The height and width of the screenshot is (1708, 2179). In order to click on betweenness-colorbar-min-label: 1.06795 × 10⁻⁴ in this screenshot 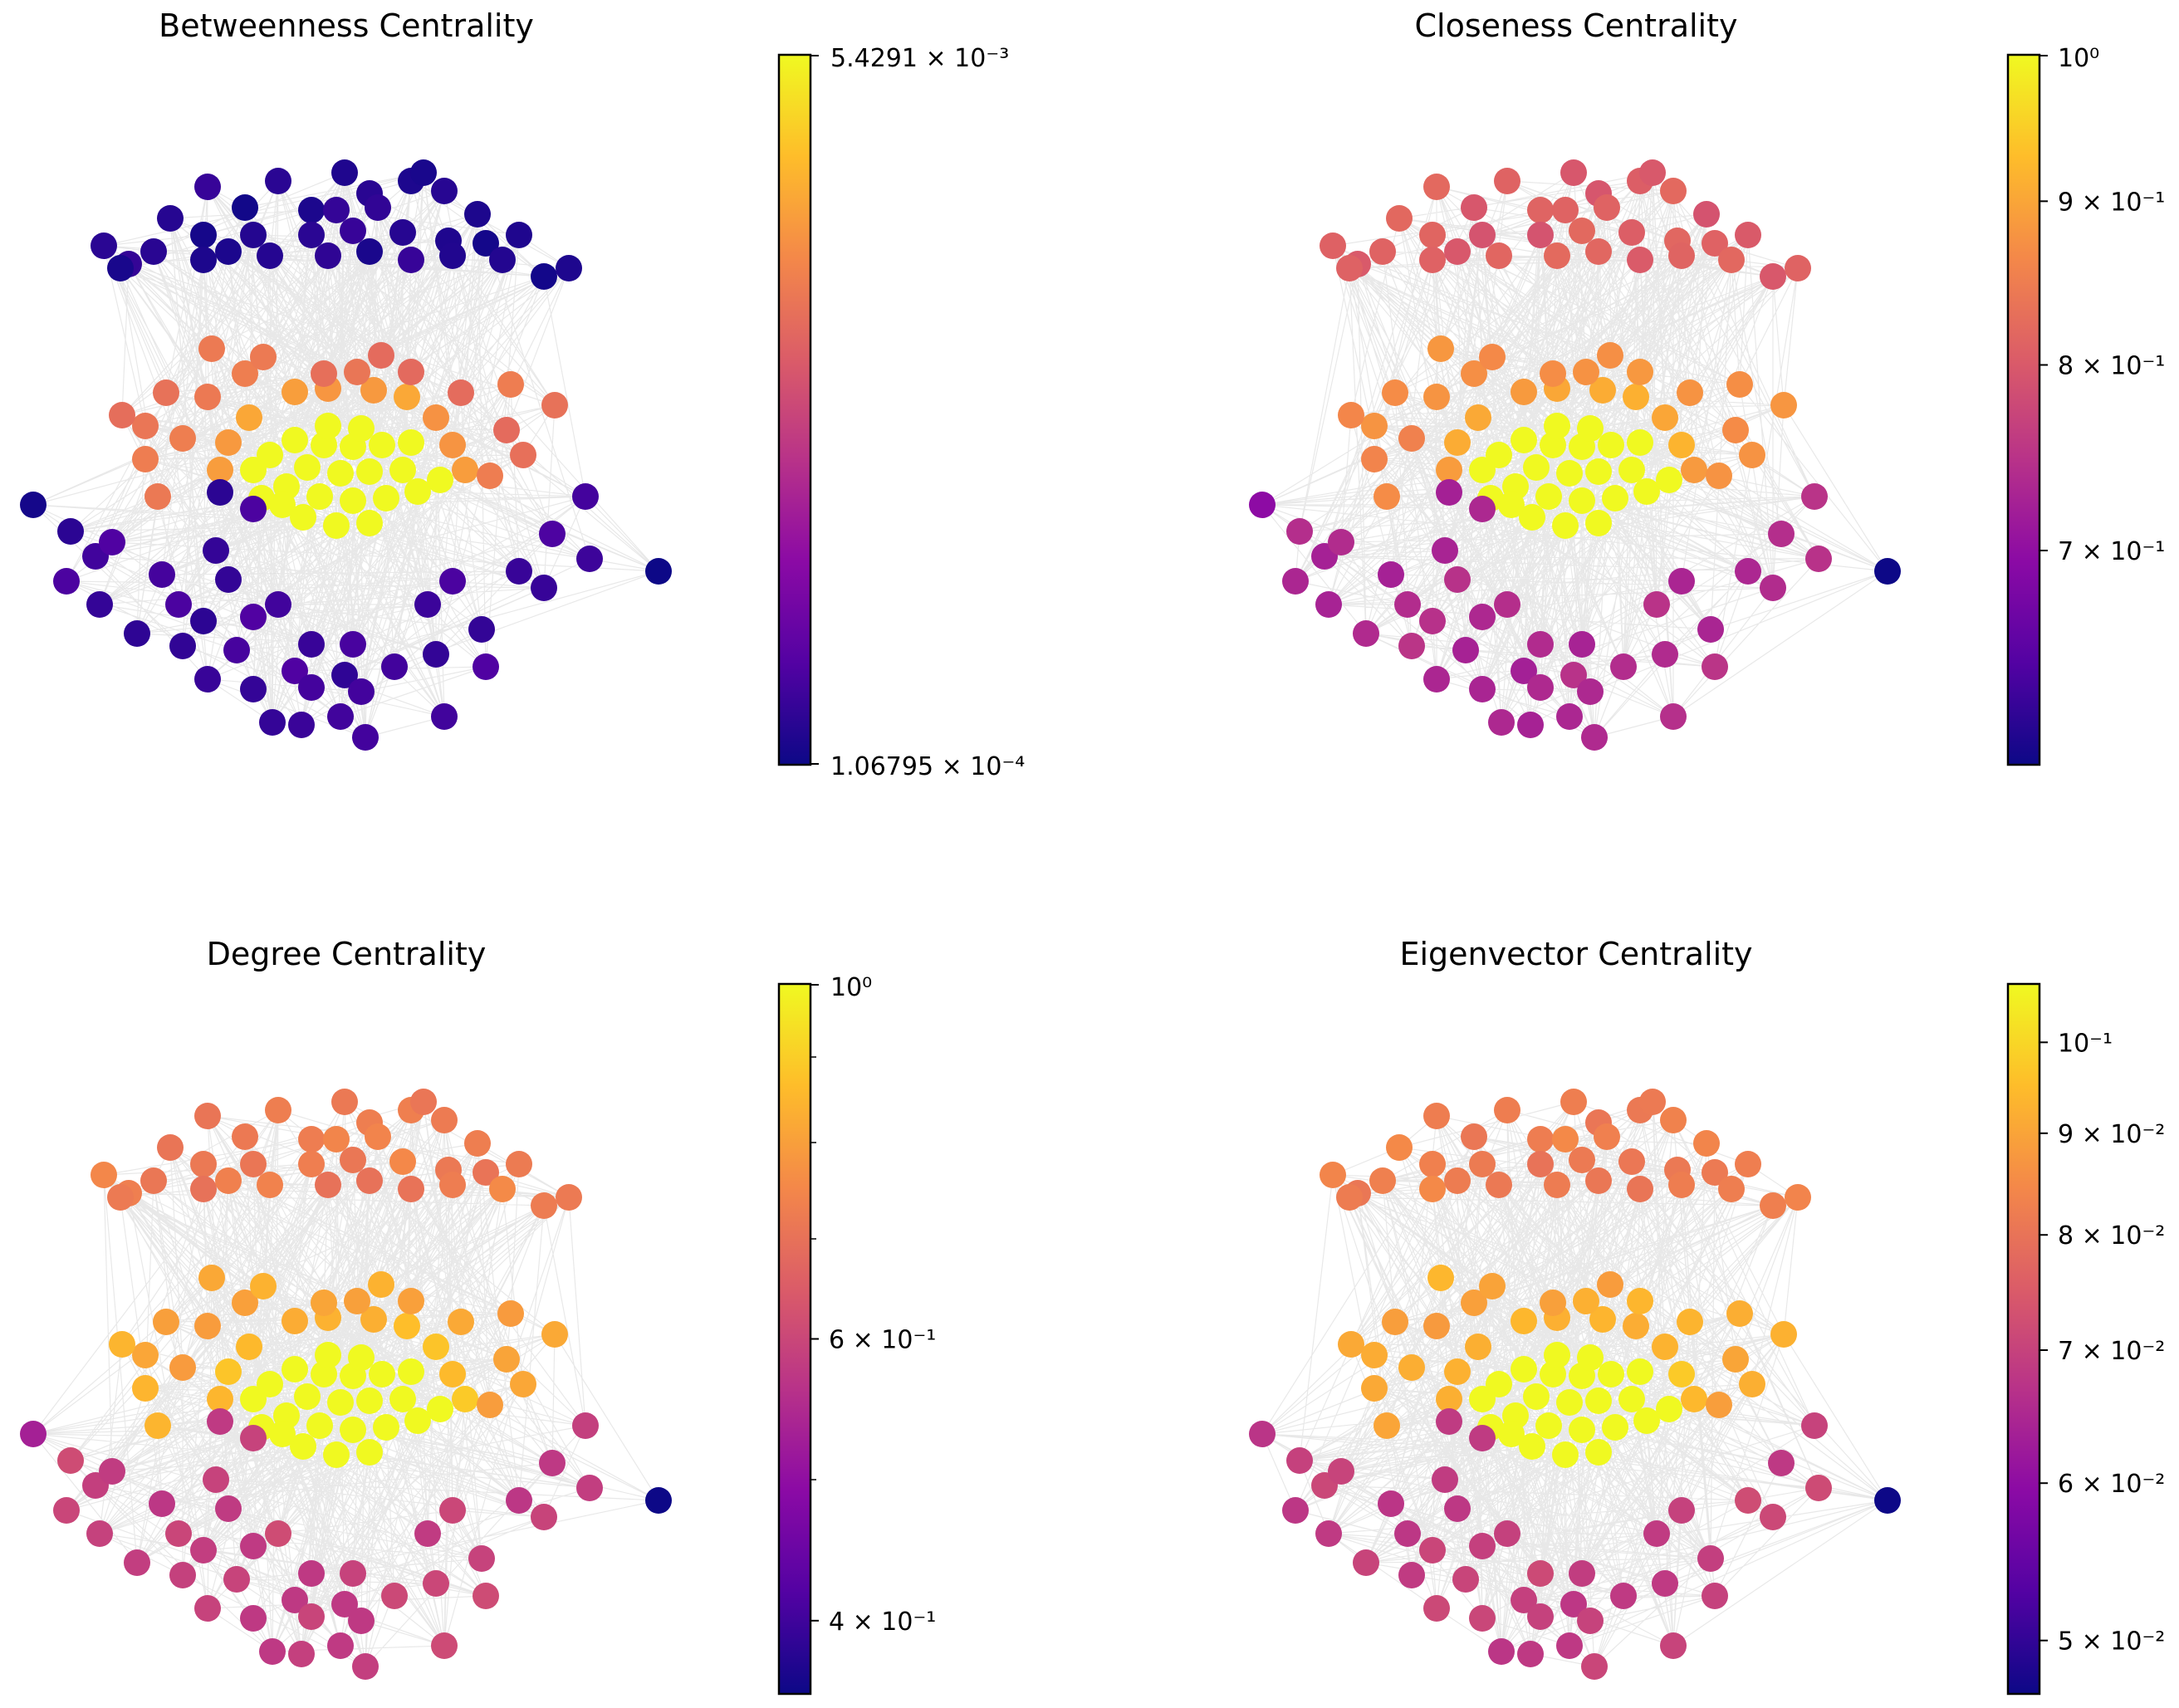, I will do `click(927, 766)`.